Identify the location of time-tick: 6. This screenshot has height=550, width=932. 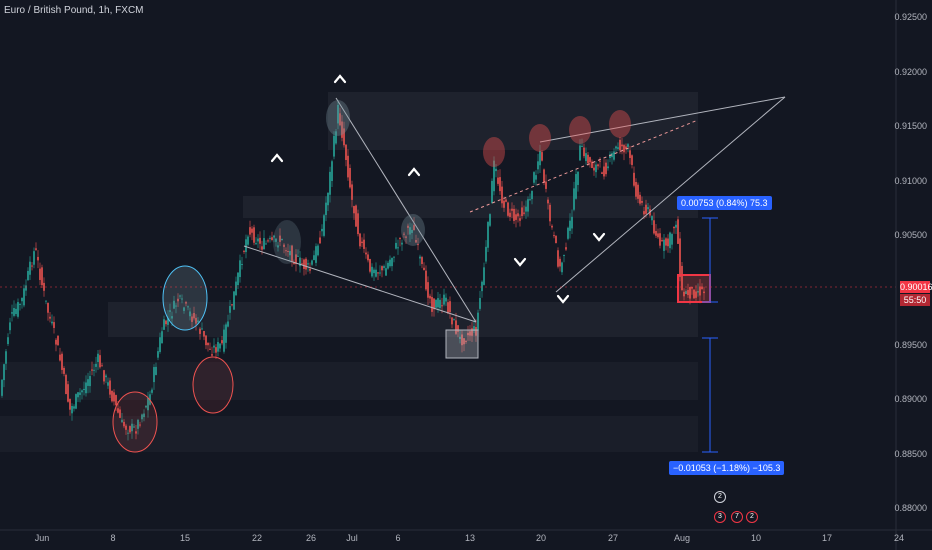
(398, 538).